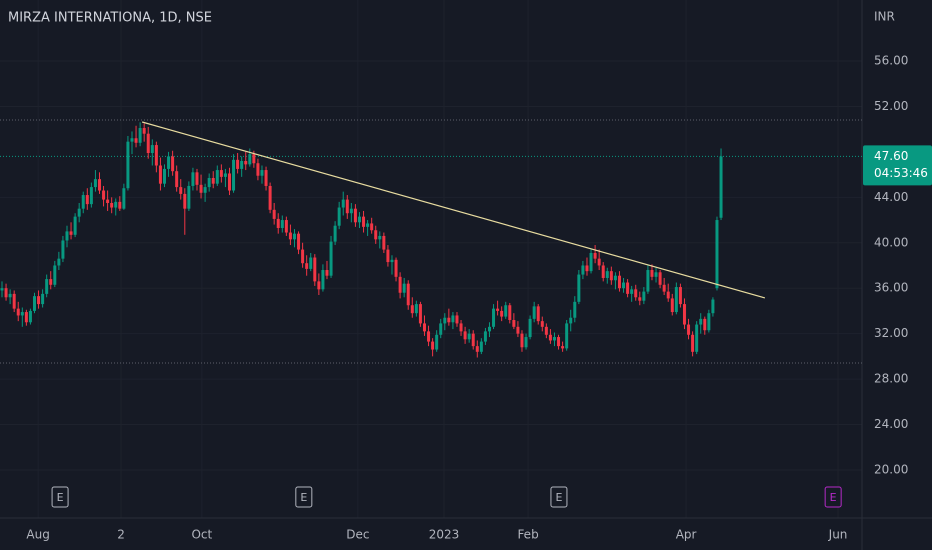  What do you see at coordinates (201, 535) in the screenshot?
I see `x-tick-label: Oct` at bounding box center [201, 535].